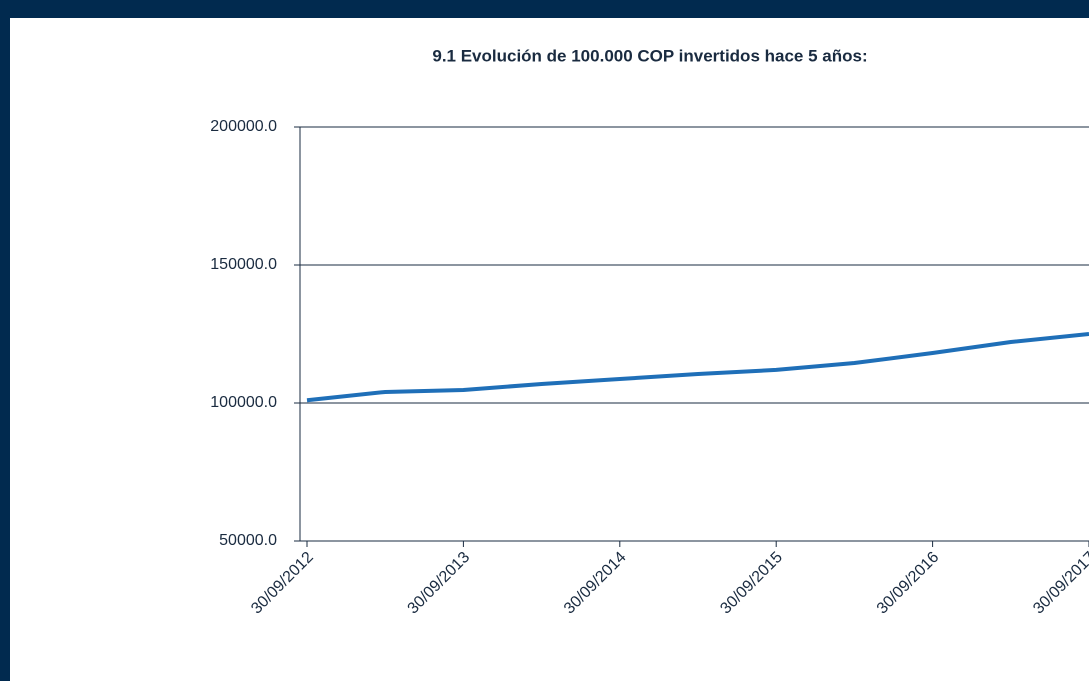 This screenshot has width=1089, height=681. Describe the element at coordinates (248, 540) in the screenshot. I see `y-tick-label: 50000.0` at that location.